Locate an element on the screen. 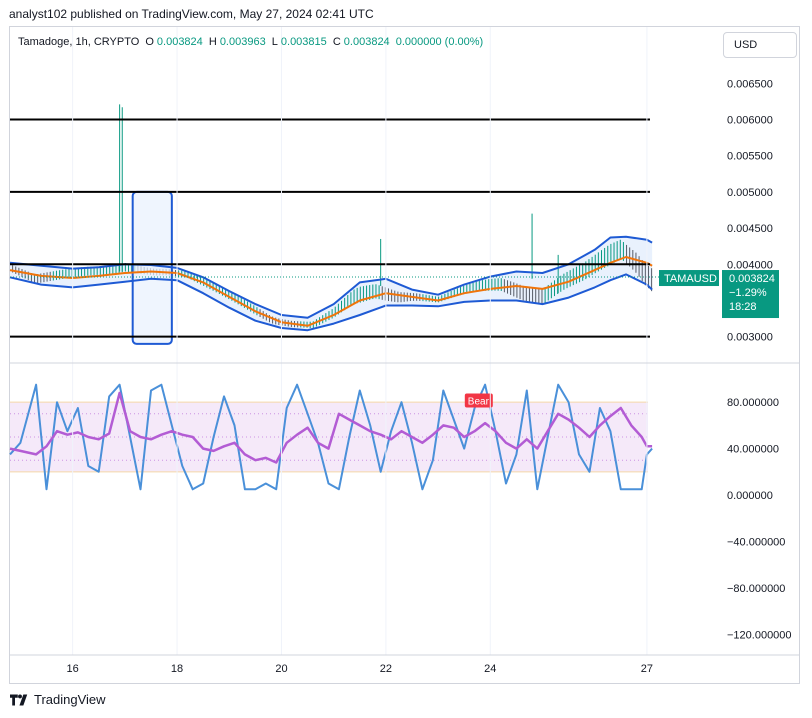 Image resolution: width=812 pixels, height=718 pixels. oscillator-tick-label: 80.000000 is located at coordinates (753, 403).